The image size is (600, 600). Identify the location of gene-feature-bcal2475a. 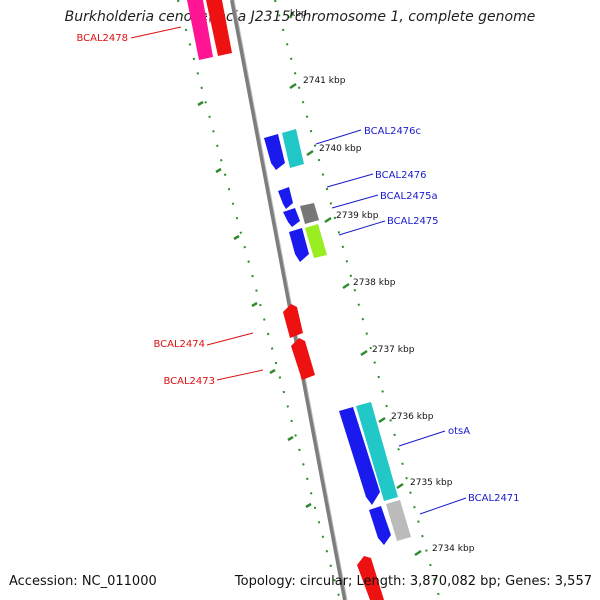
(309, 213).